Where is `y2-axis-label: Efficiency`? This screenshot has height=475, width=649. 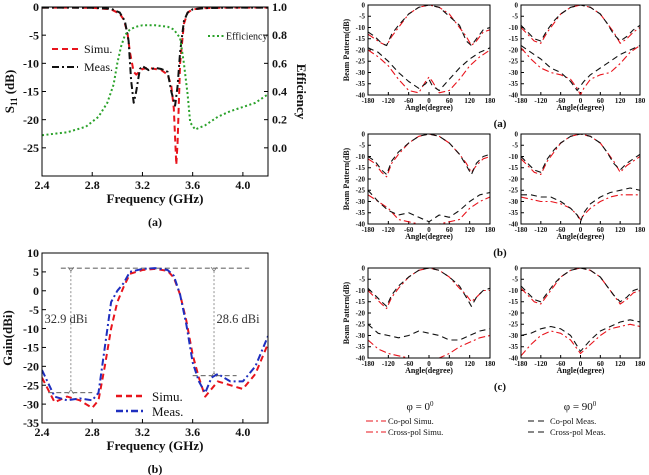 y2-axis-label: Efficiency is located at coordinates (301, 92).